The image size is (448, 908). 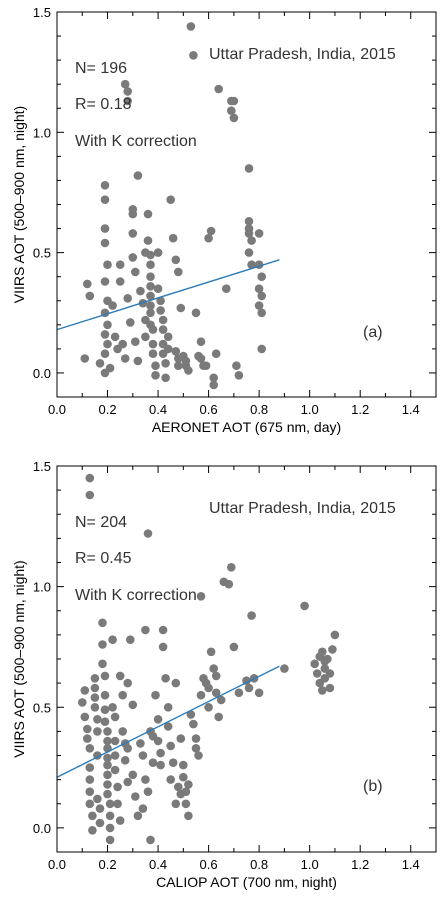 I want to click on panel-b-x-tick-label: 0.8, so click(x=259, y=864).